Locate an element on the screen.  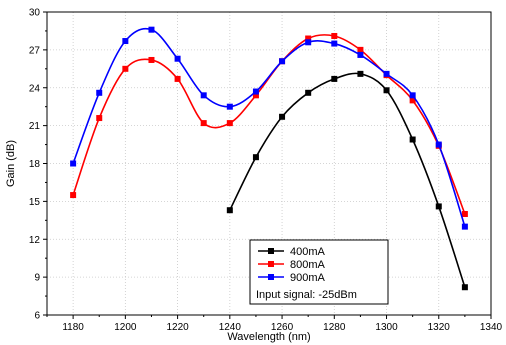
y-tick-label: 12 is located at coordinates (35, 240).